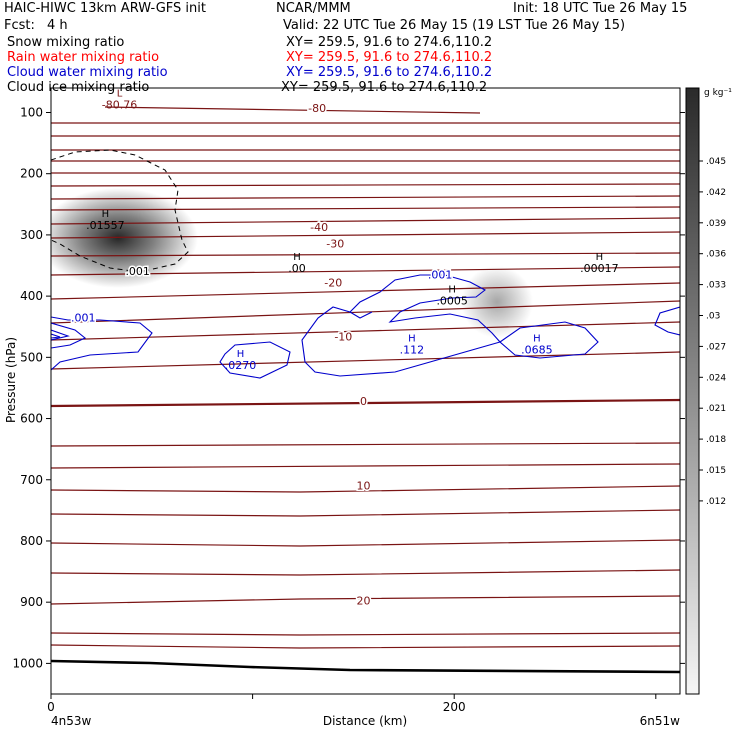  Describe the element at coordinates (352, 704) in the screenshot. I see `x-axis: 0 200` at that location.